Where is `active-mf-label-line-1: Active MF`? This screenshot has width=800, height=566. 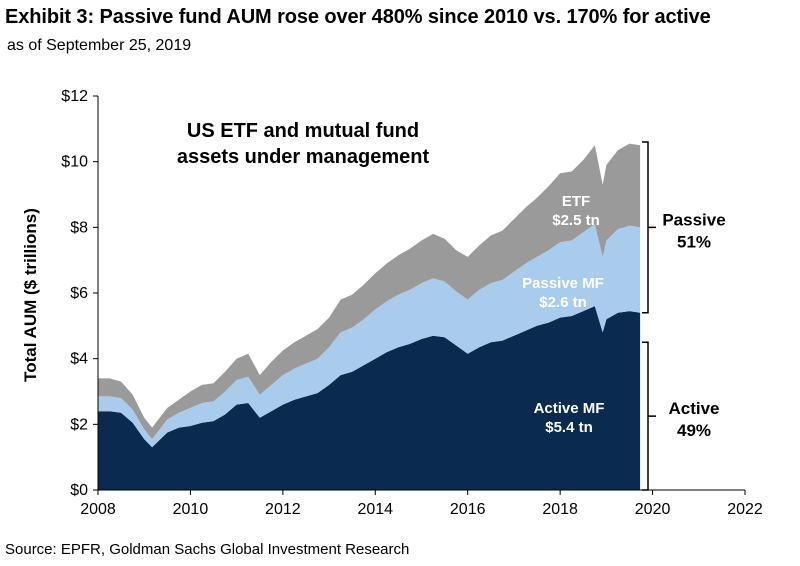 active-mf-label-line-1: Active MF is located at coordinates (569, 408).